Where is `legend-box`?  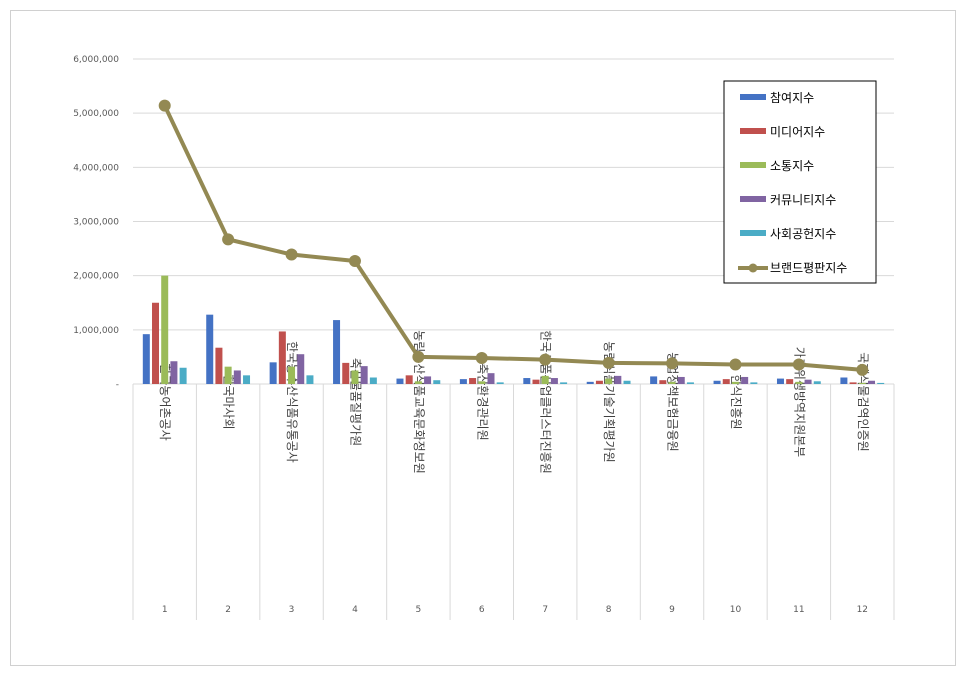 legend-box is located at coordinates (800, 182).